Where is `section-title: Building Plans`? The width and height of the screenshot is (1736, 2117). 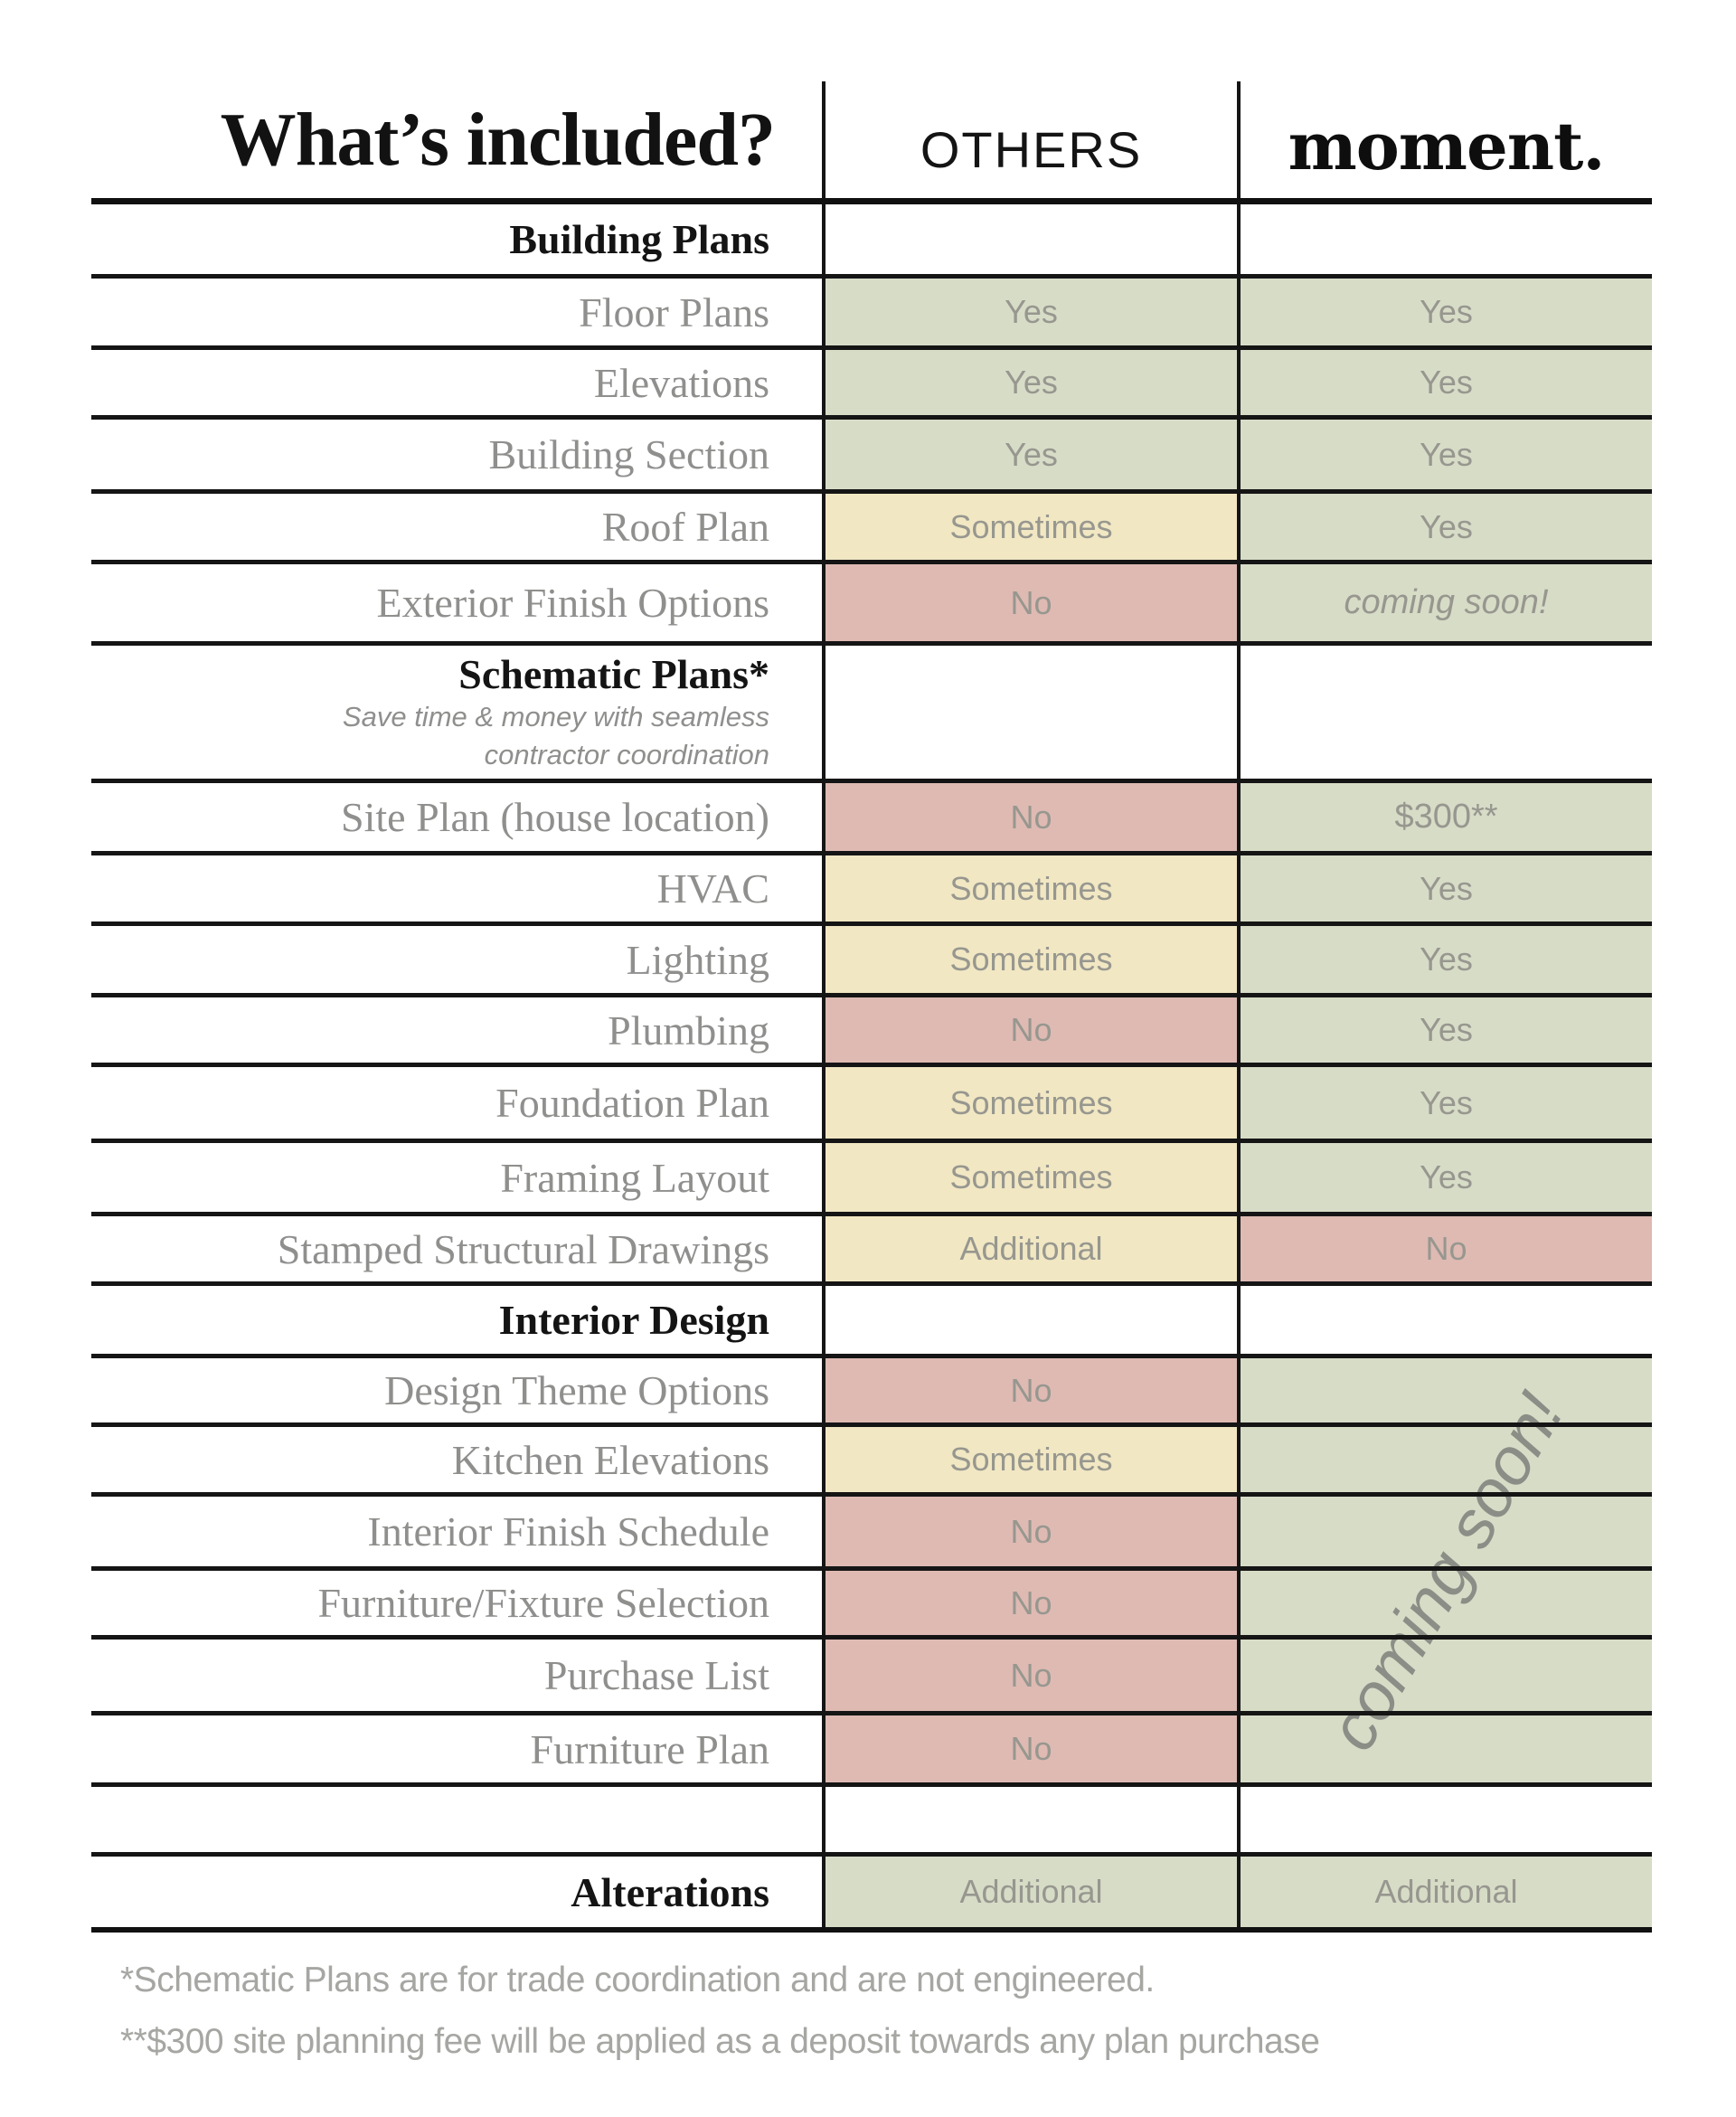
section-title: Building Plans is located at coordinates (639, 239).